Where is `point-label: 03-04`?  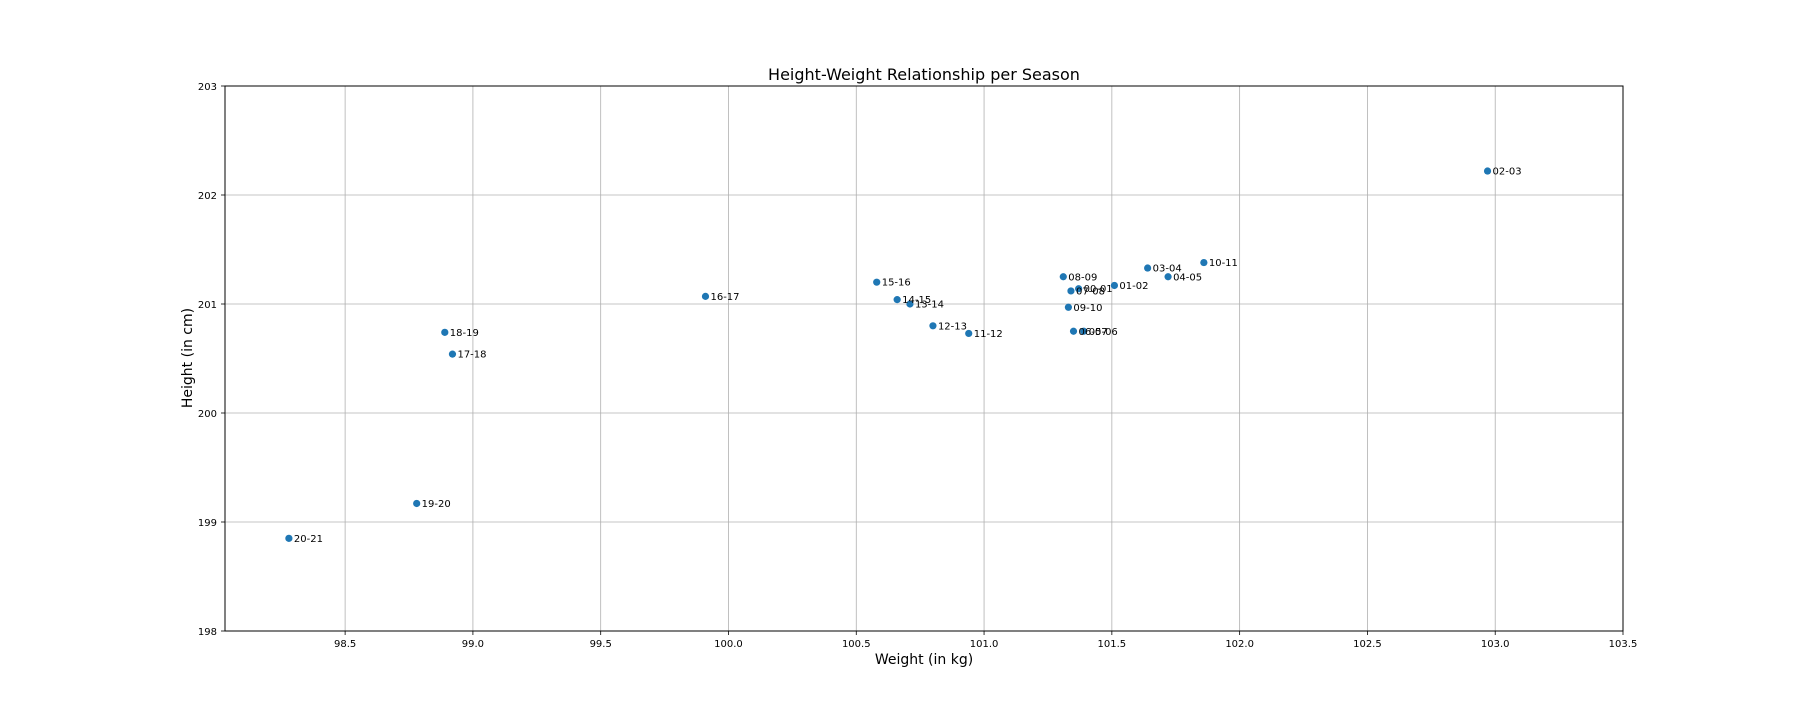 point-label: 03-04 is located at coordinates (1167, 269).